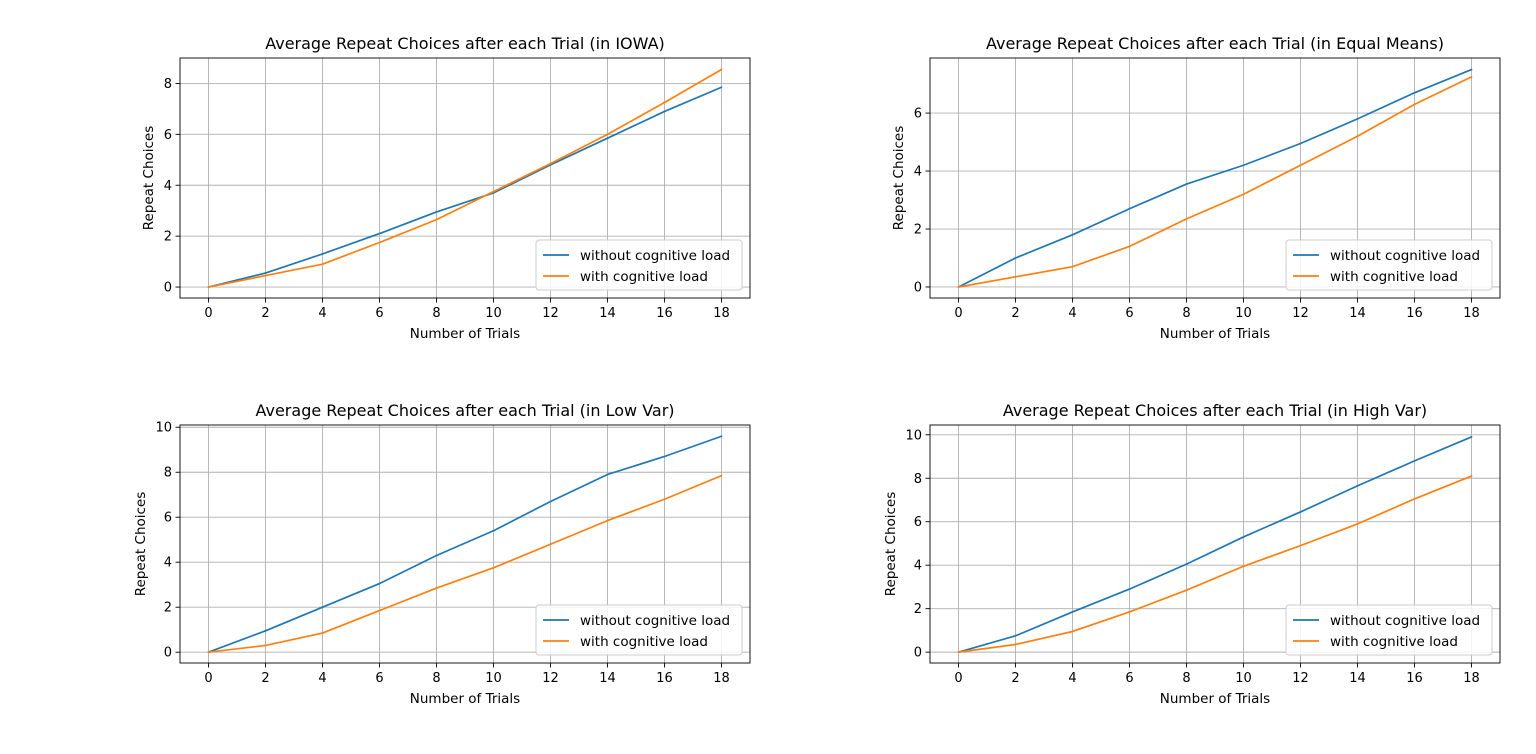  What do you see at coordinates (1414, 313) in the screenshot?
I see `chart-2-xtick-label: 16` at bounding box center [1414, 313].